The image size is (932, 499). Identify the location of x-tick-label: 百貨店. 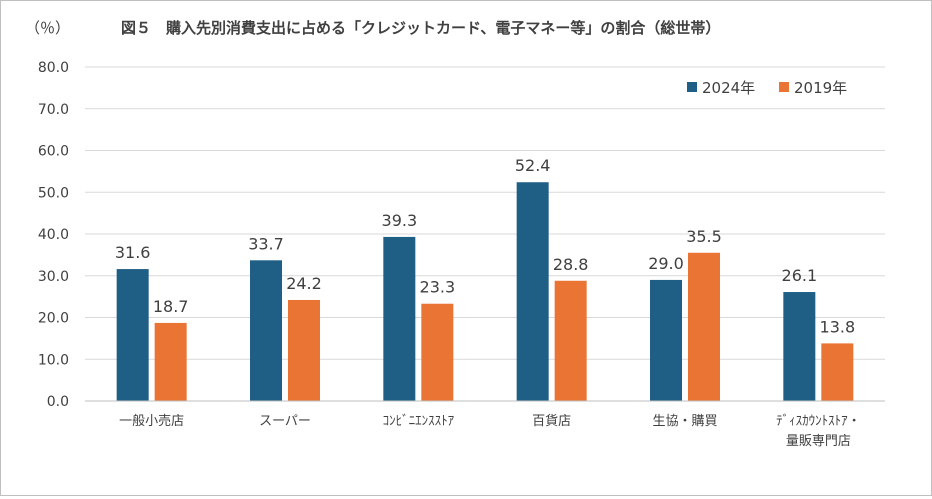
(551, 421).